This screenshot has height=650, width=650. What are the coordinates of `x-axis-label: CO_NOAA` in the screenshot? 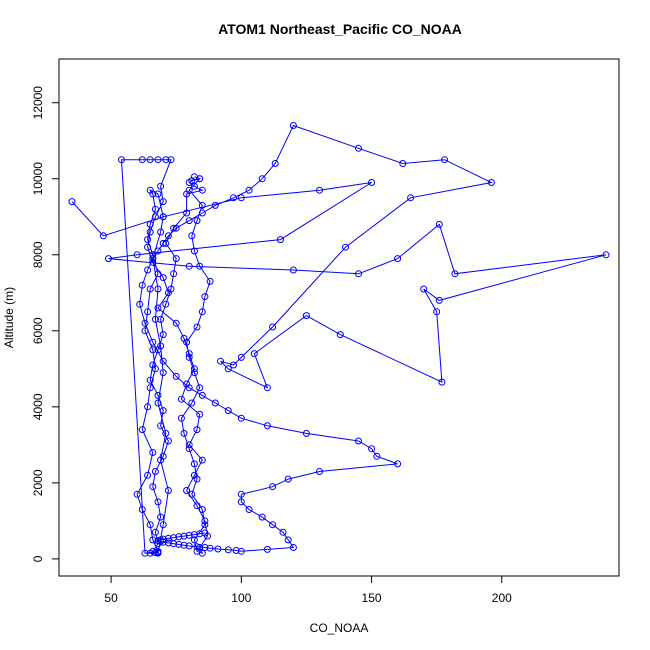 It's located at (339, 628).